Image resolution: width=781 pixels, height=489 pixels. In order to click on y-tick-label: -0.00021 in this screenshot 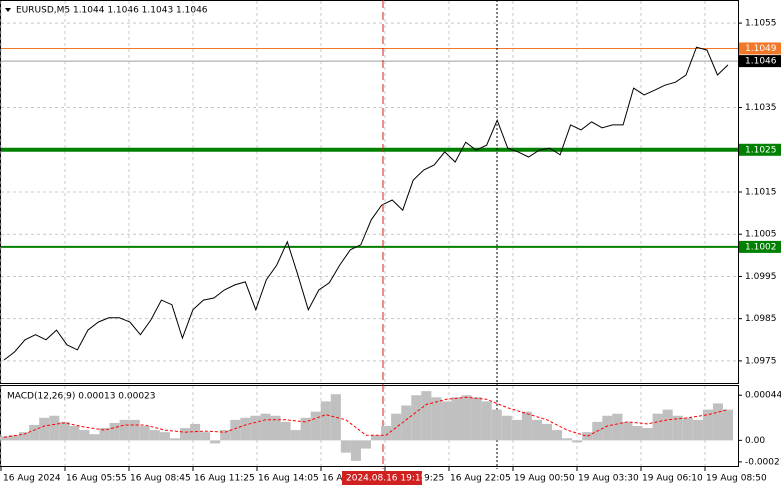, I will do `click(763, 462)`.